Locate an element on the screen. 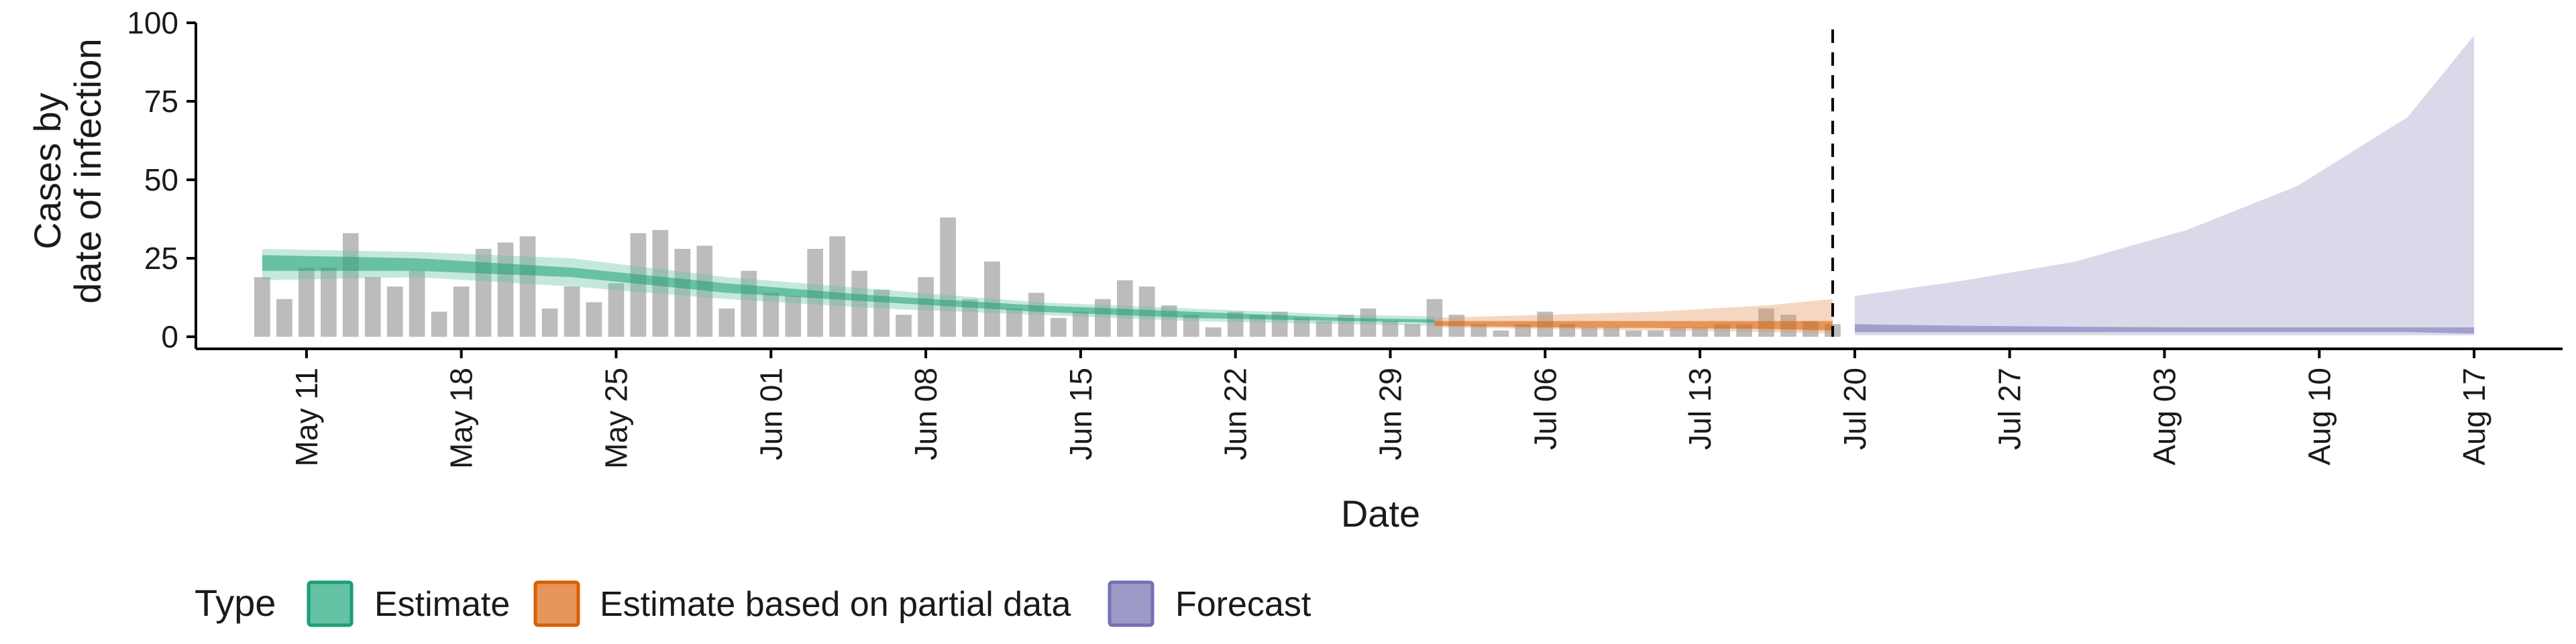 The width and height of the screenshot is (2576, 644). y-tick-label: 50 is located at coordinates (161, 179).